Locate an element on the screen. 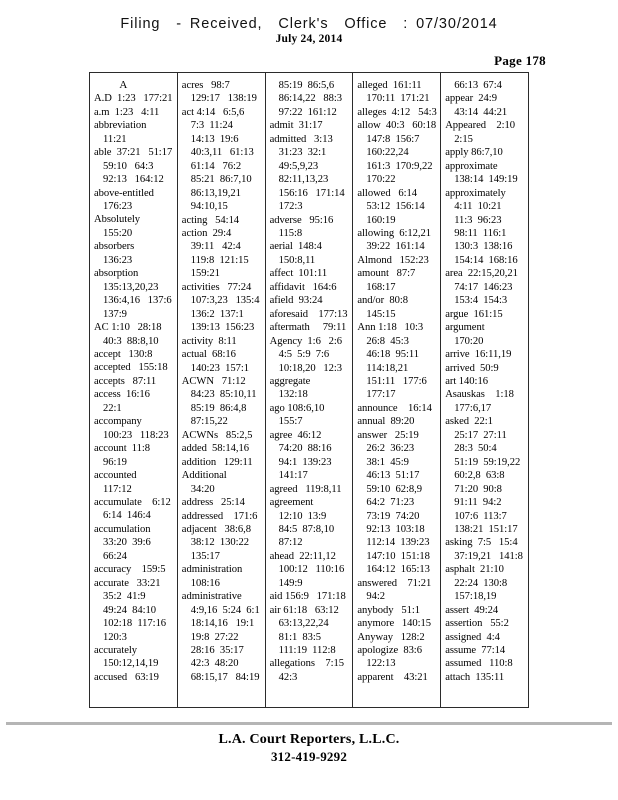  index-entry: 155:7 is located at coordinates (290, 422).